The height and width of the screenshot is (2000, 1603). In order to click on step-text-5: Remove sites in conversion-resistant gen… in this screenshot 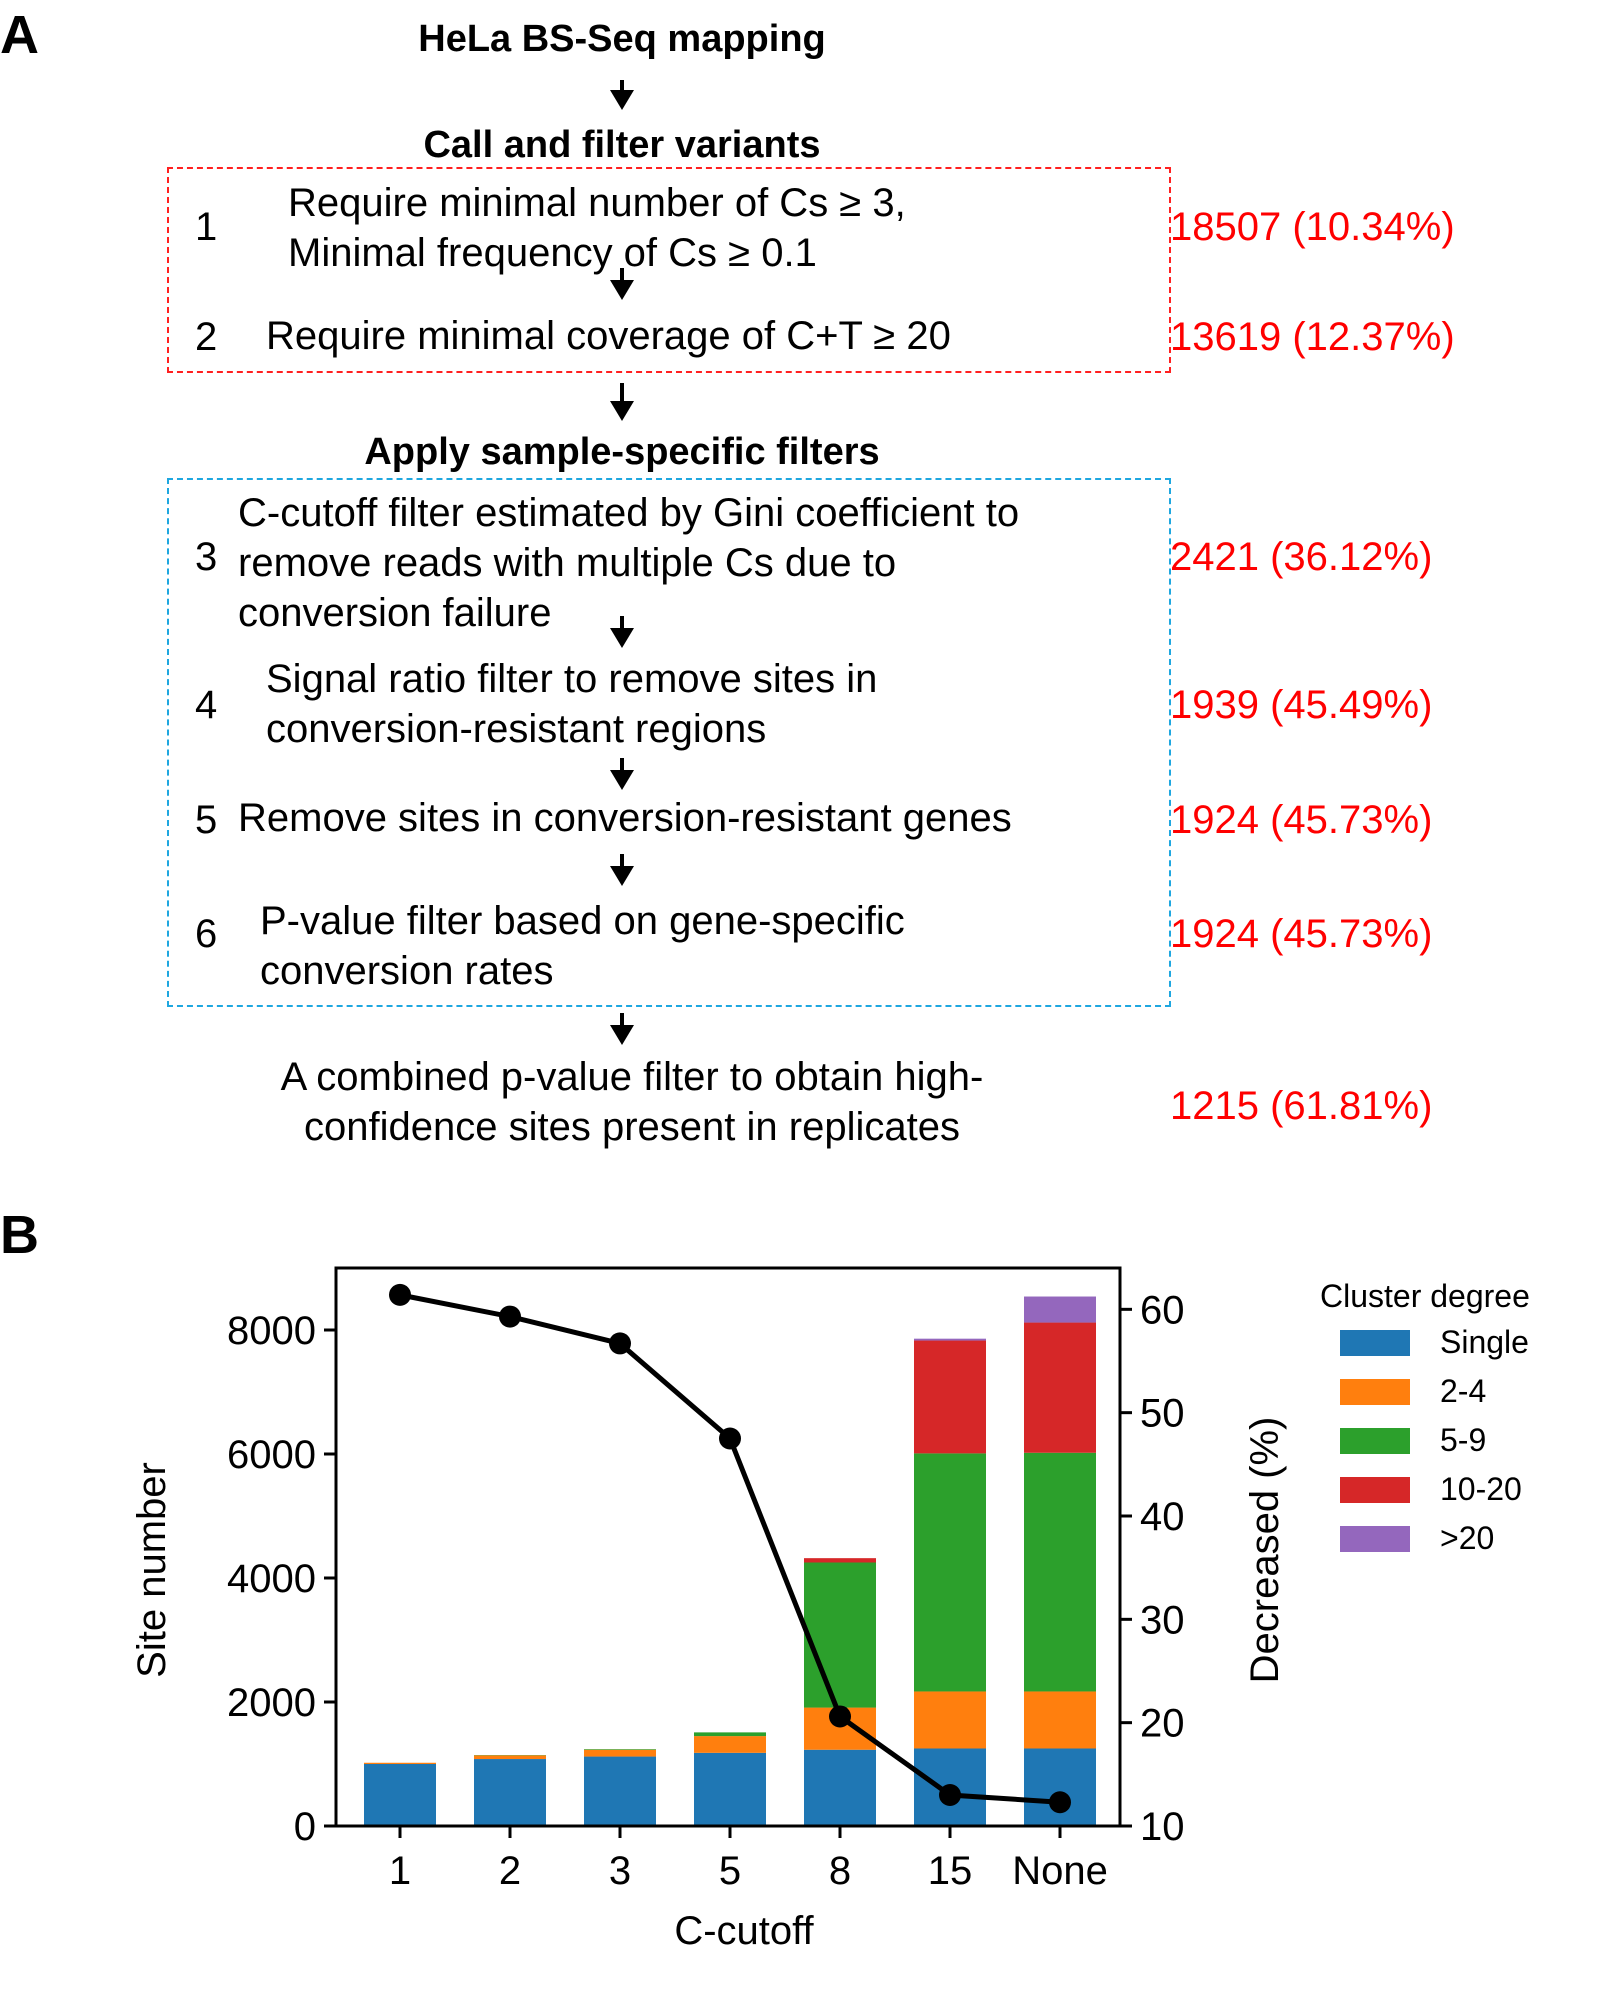, I will do `click(625, 818)`.